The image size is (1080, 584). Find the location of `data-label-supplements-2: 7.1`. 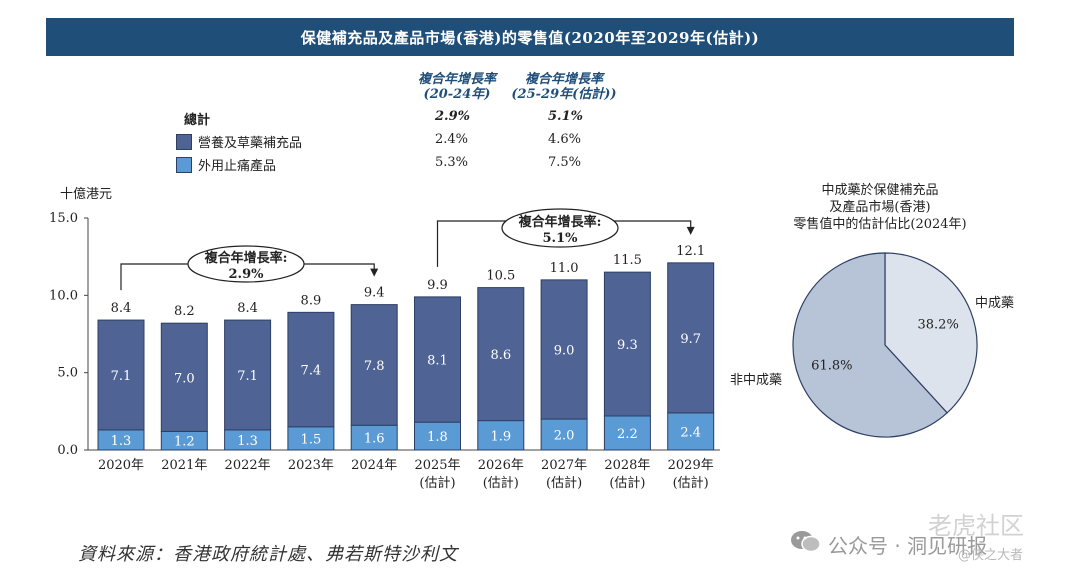

data-label-supplements-2: 7.1 is located at coordinates (247, 376).